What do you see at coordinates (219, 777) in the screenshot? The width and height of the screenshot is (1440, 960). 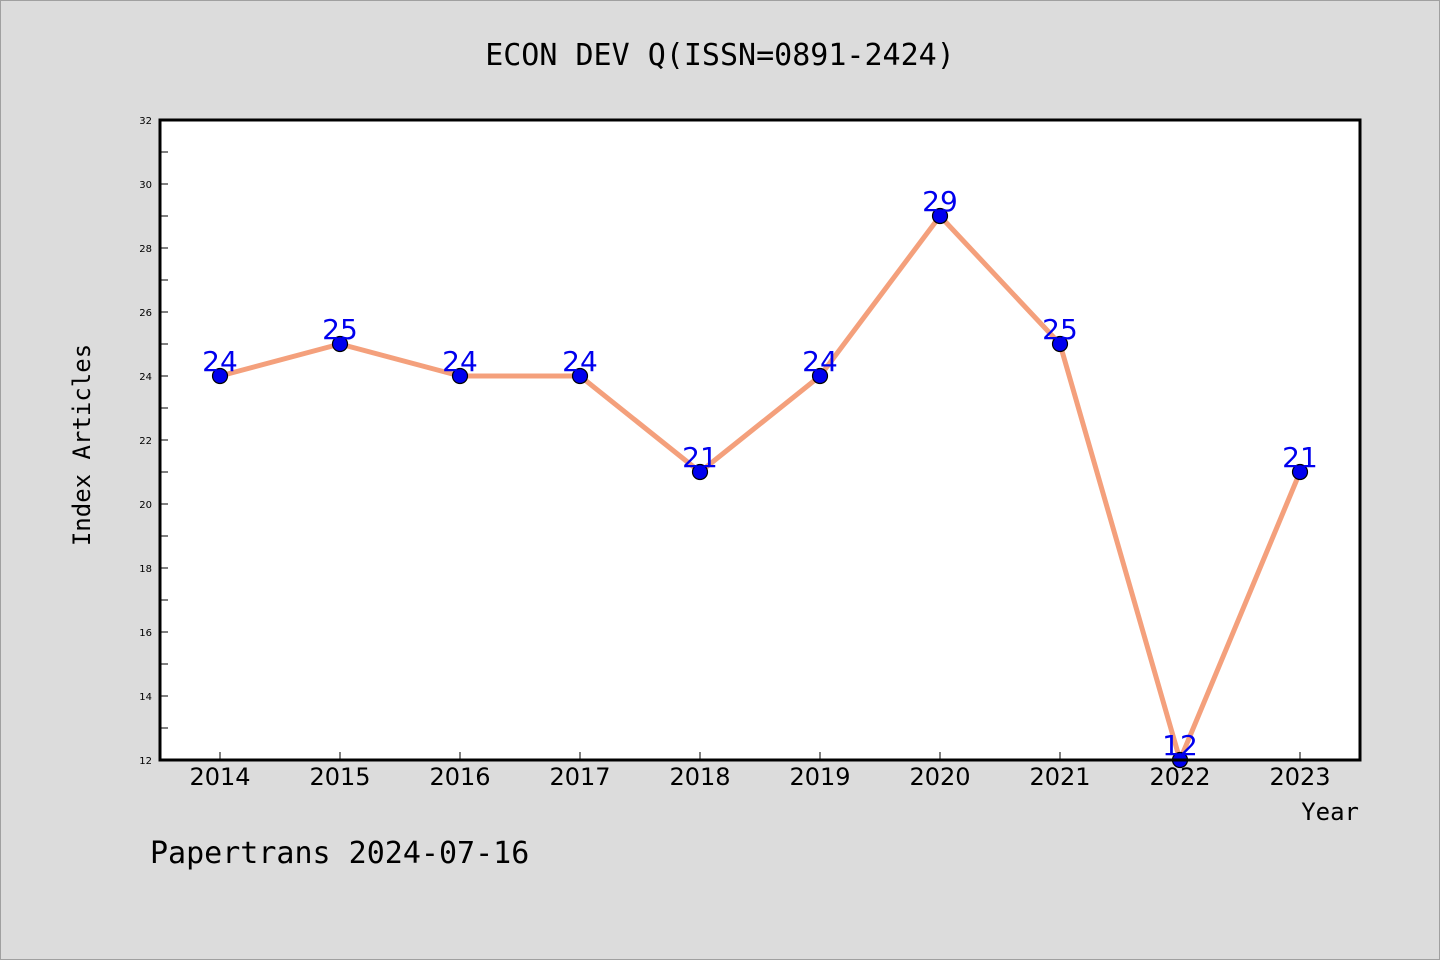 I see `x-tick-label: 2014` at bounding box center [219, 777].